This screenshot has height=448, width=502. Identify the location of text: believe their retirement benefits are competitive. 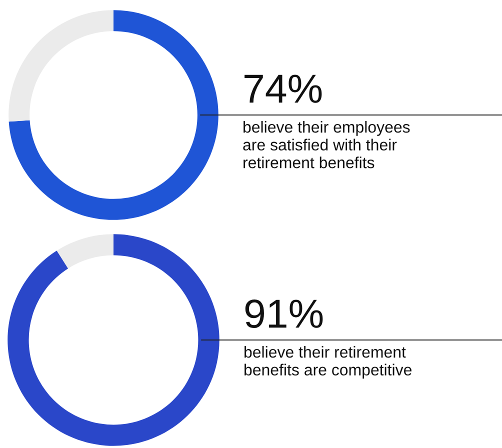
(328, 362).